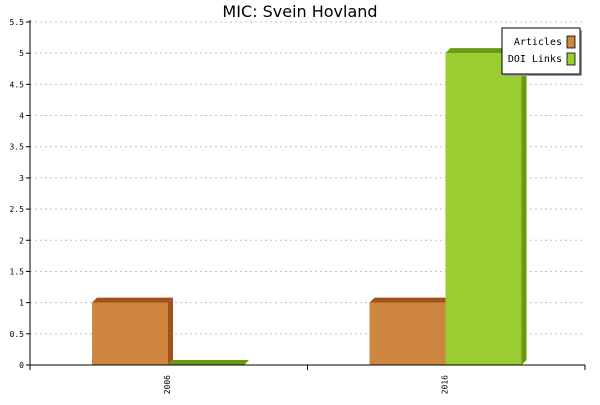  What do you see at coordinates (299, 11) in the screenshot?
I see `chart-title: MIC: Svein Hovland` at bounding box center [299, 11].